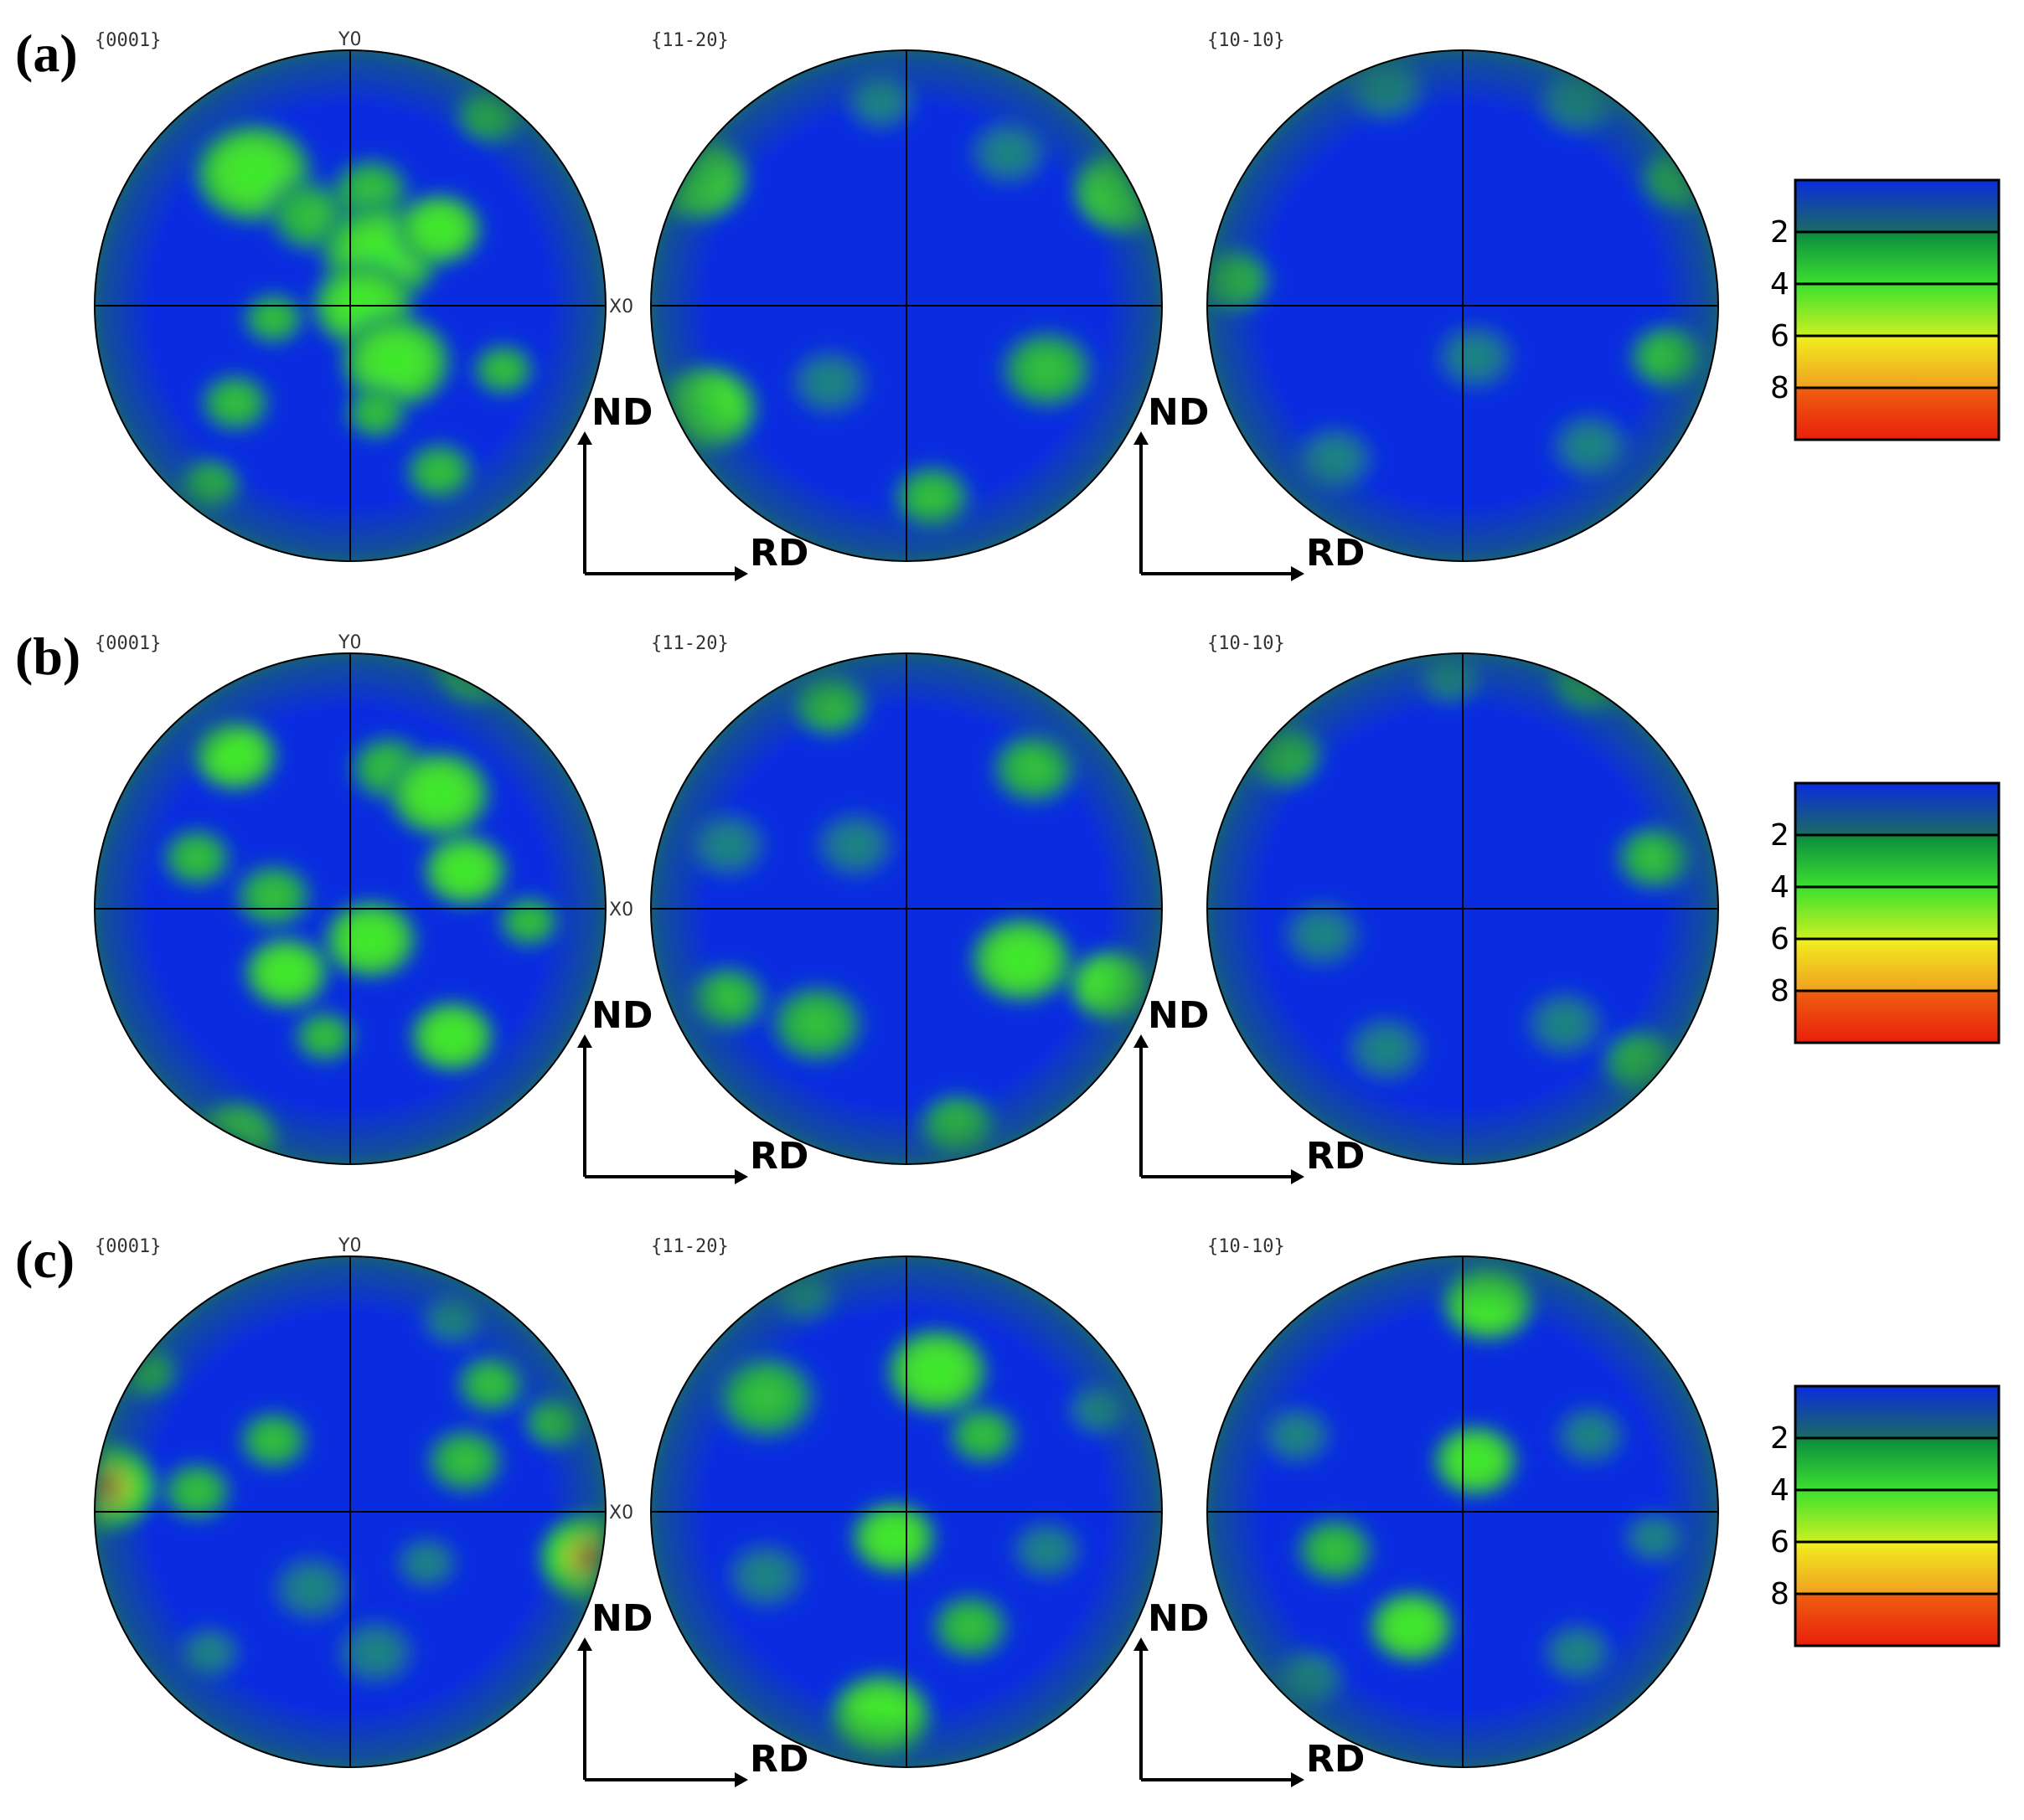 This screenshot has height=1820, width=2024. Describe the element at coordinates (45, 1259) in the screenshot. I see `panel-label: (c)` at that location.